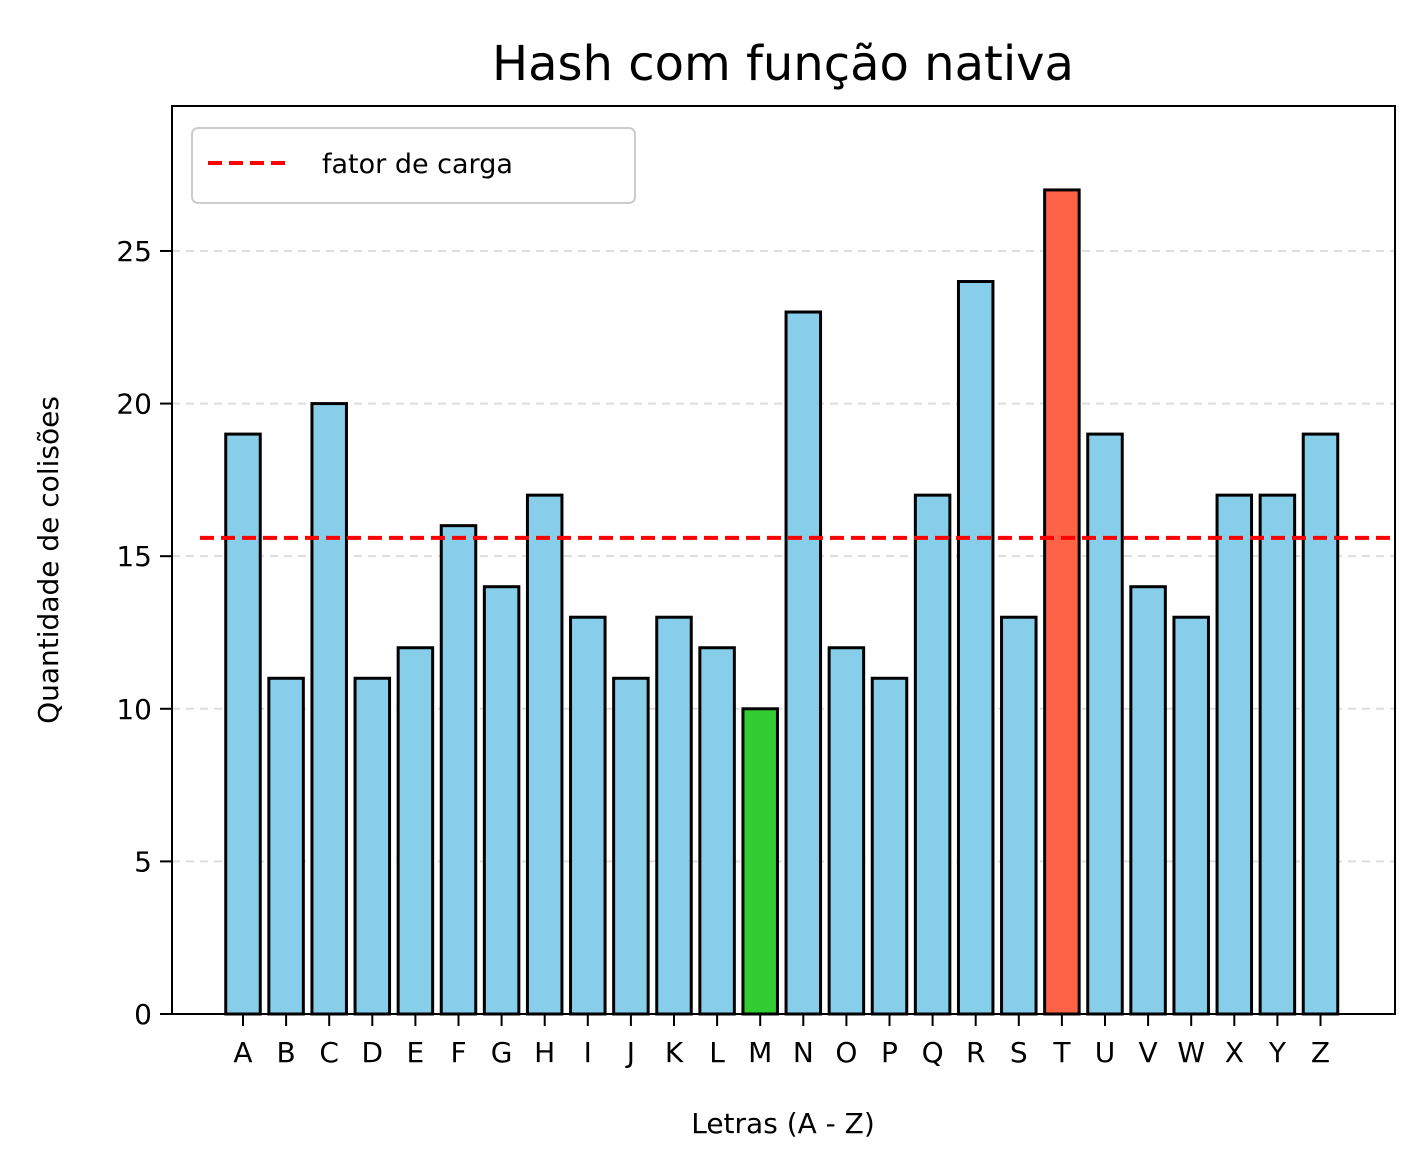 This screenshot has height=1174, width=1424. Describe the element at coordinates (1019, 815) in the screenshot. I see `bar-S` at that location.